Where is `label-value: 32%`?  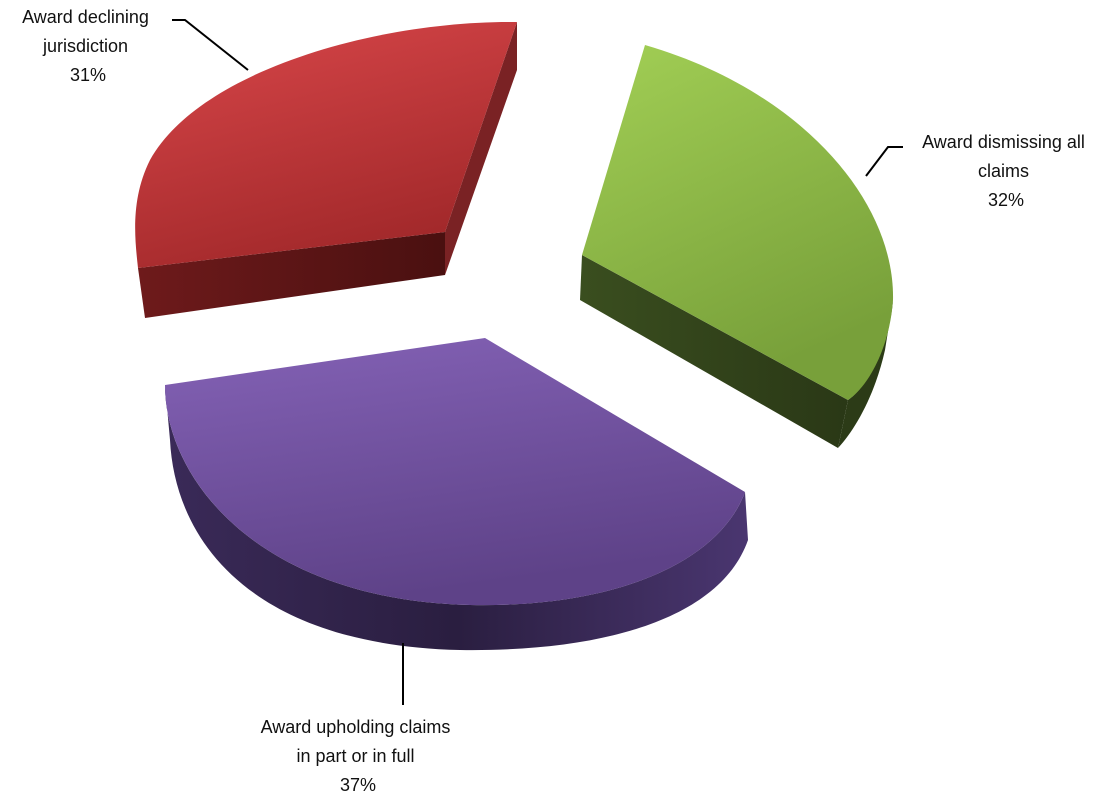
label-value: 32% is located at coordinates (1006, 200).